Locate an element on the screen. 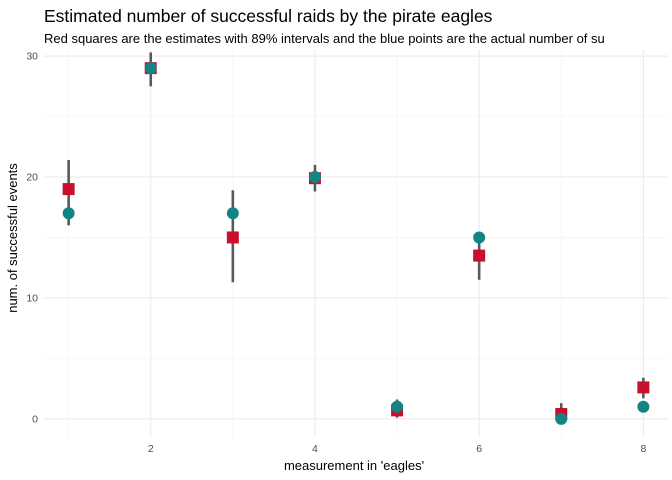 The image size is (672, 480). y-tick-label: 10 is located at coordinates (32, 299).